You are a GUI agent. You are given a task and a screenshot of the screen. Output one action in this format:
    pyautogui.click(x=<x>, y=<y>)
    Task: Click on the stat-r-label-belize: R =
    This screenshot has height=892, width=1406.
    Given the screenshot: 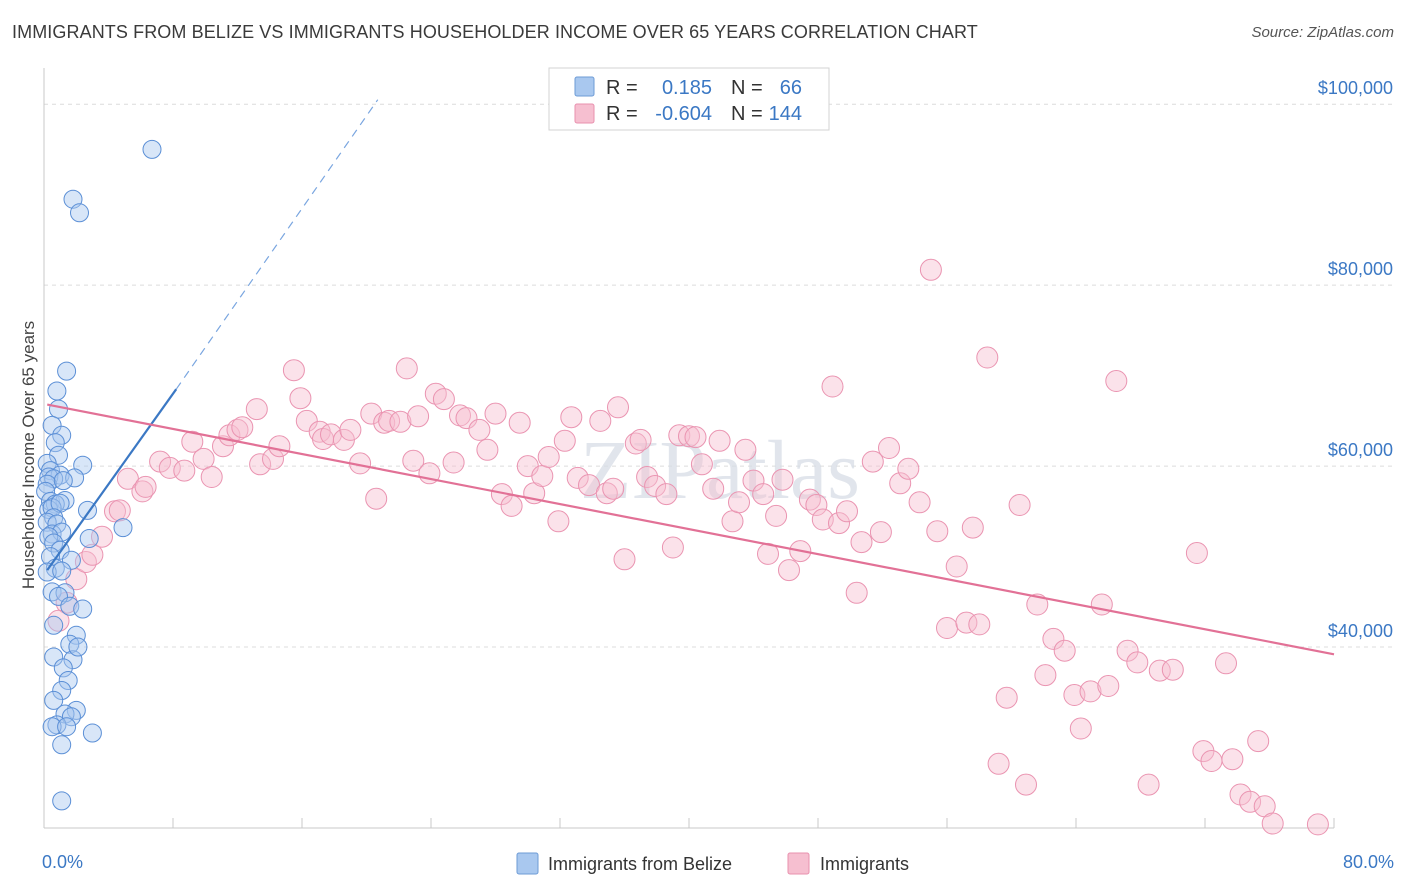 What is the action you would take?
    pyautogui.click(x=622, y=88)
    